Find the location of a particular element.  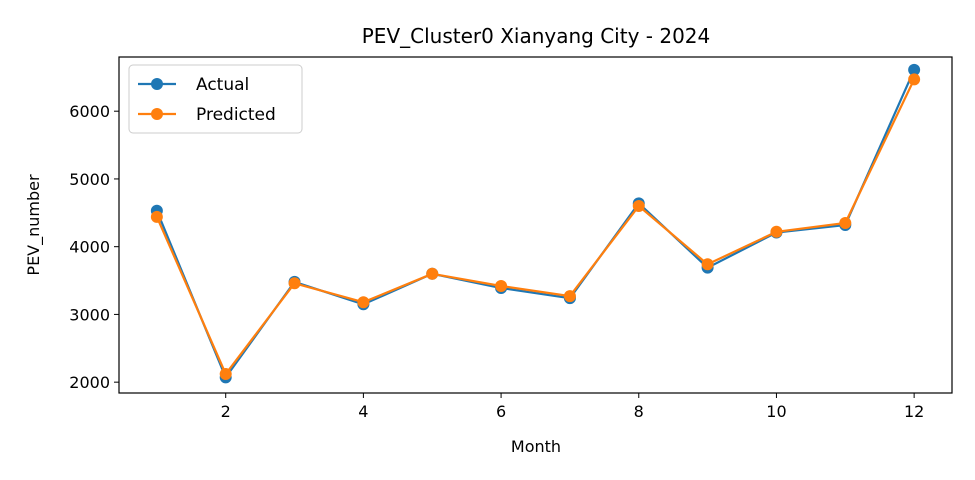

x-tick-label: 12 is located at coordinates (914, 411).